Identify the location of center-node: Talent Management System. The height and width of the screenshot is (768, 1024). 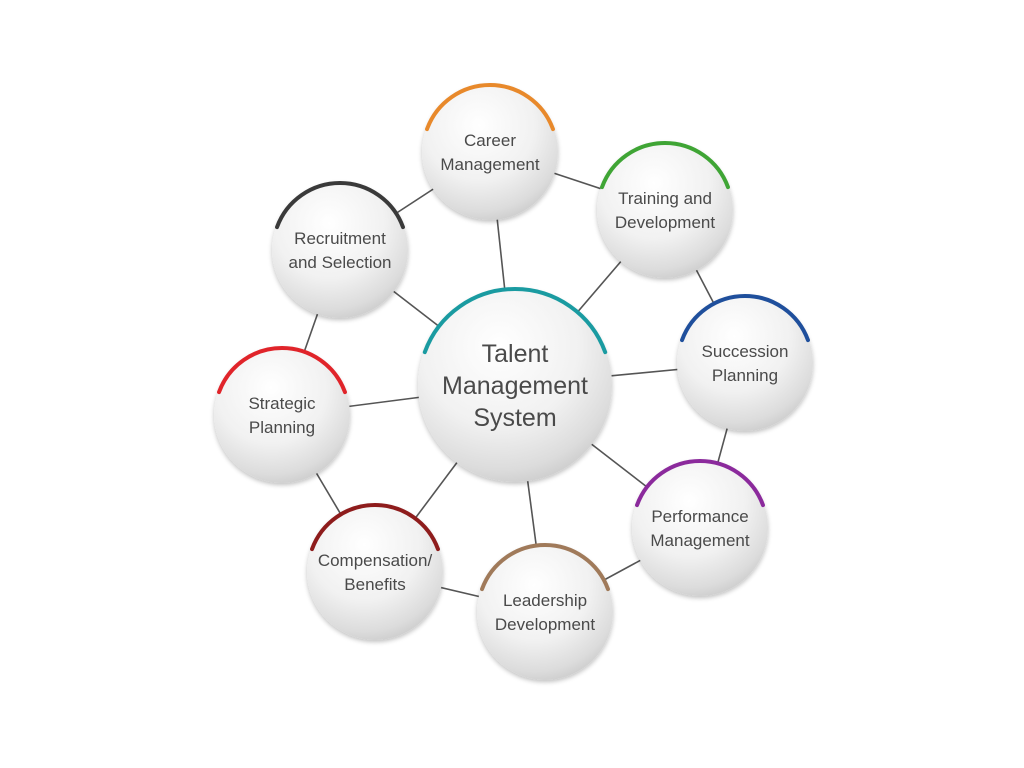
(515, 384).